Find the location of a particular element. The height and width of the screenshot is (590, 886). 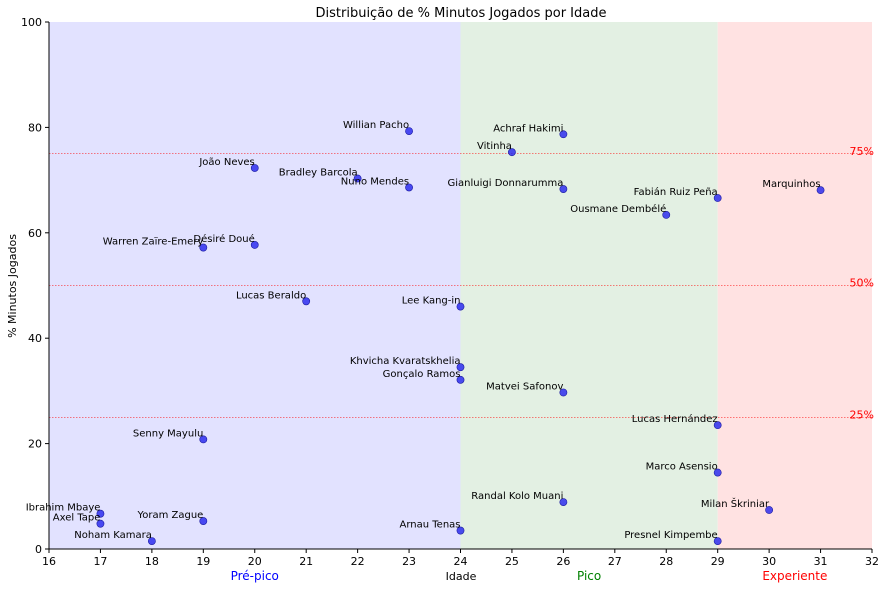

point-label: Lee Kang-in is located at coordinates (431, 301).